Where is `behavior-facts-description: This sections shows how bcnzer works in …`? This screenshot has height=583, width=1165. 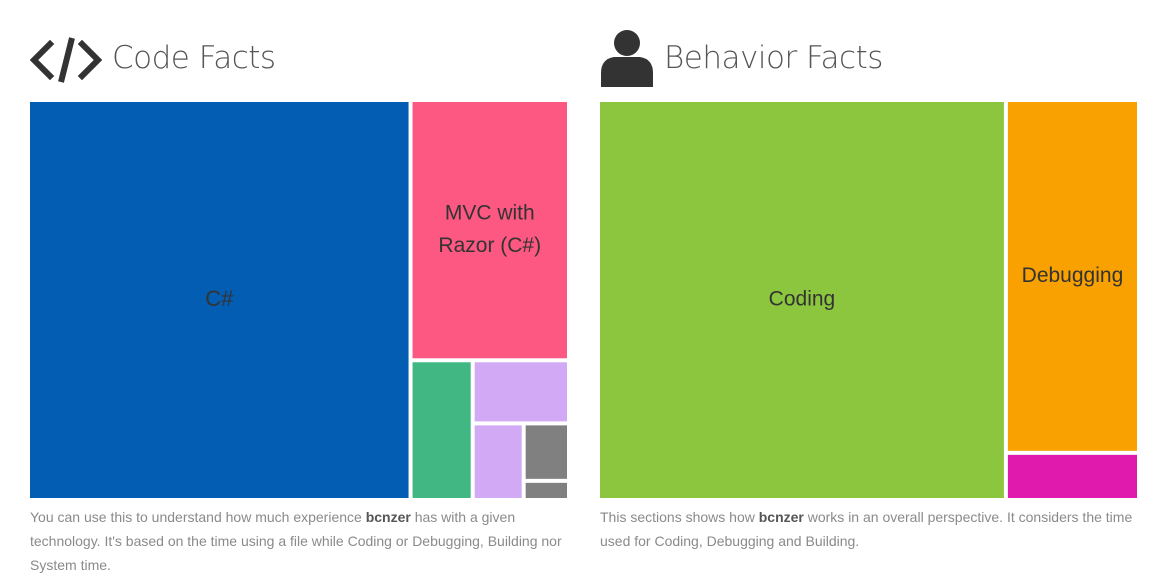
behavior-facts-description: This sections shows how bcnzer works in … is located at coordinates (868, 529).